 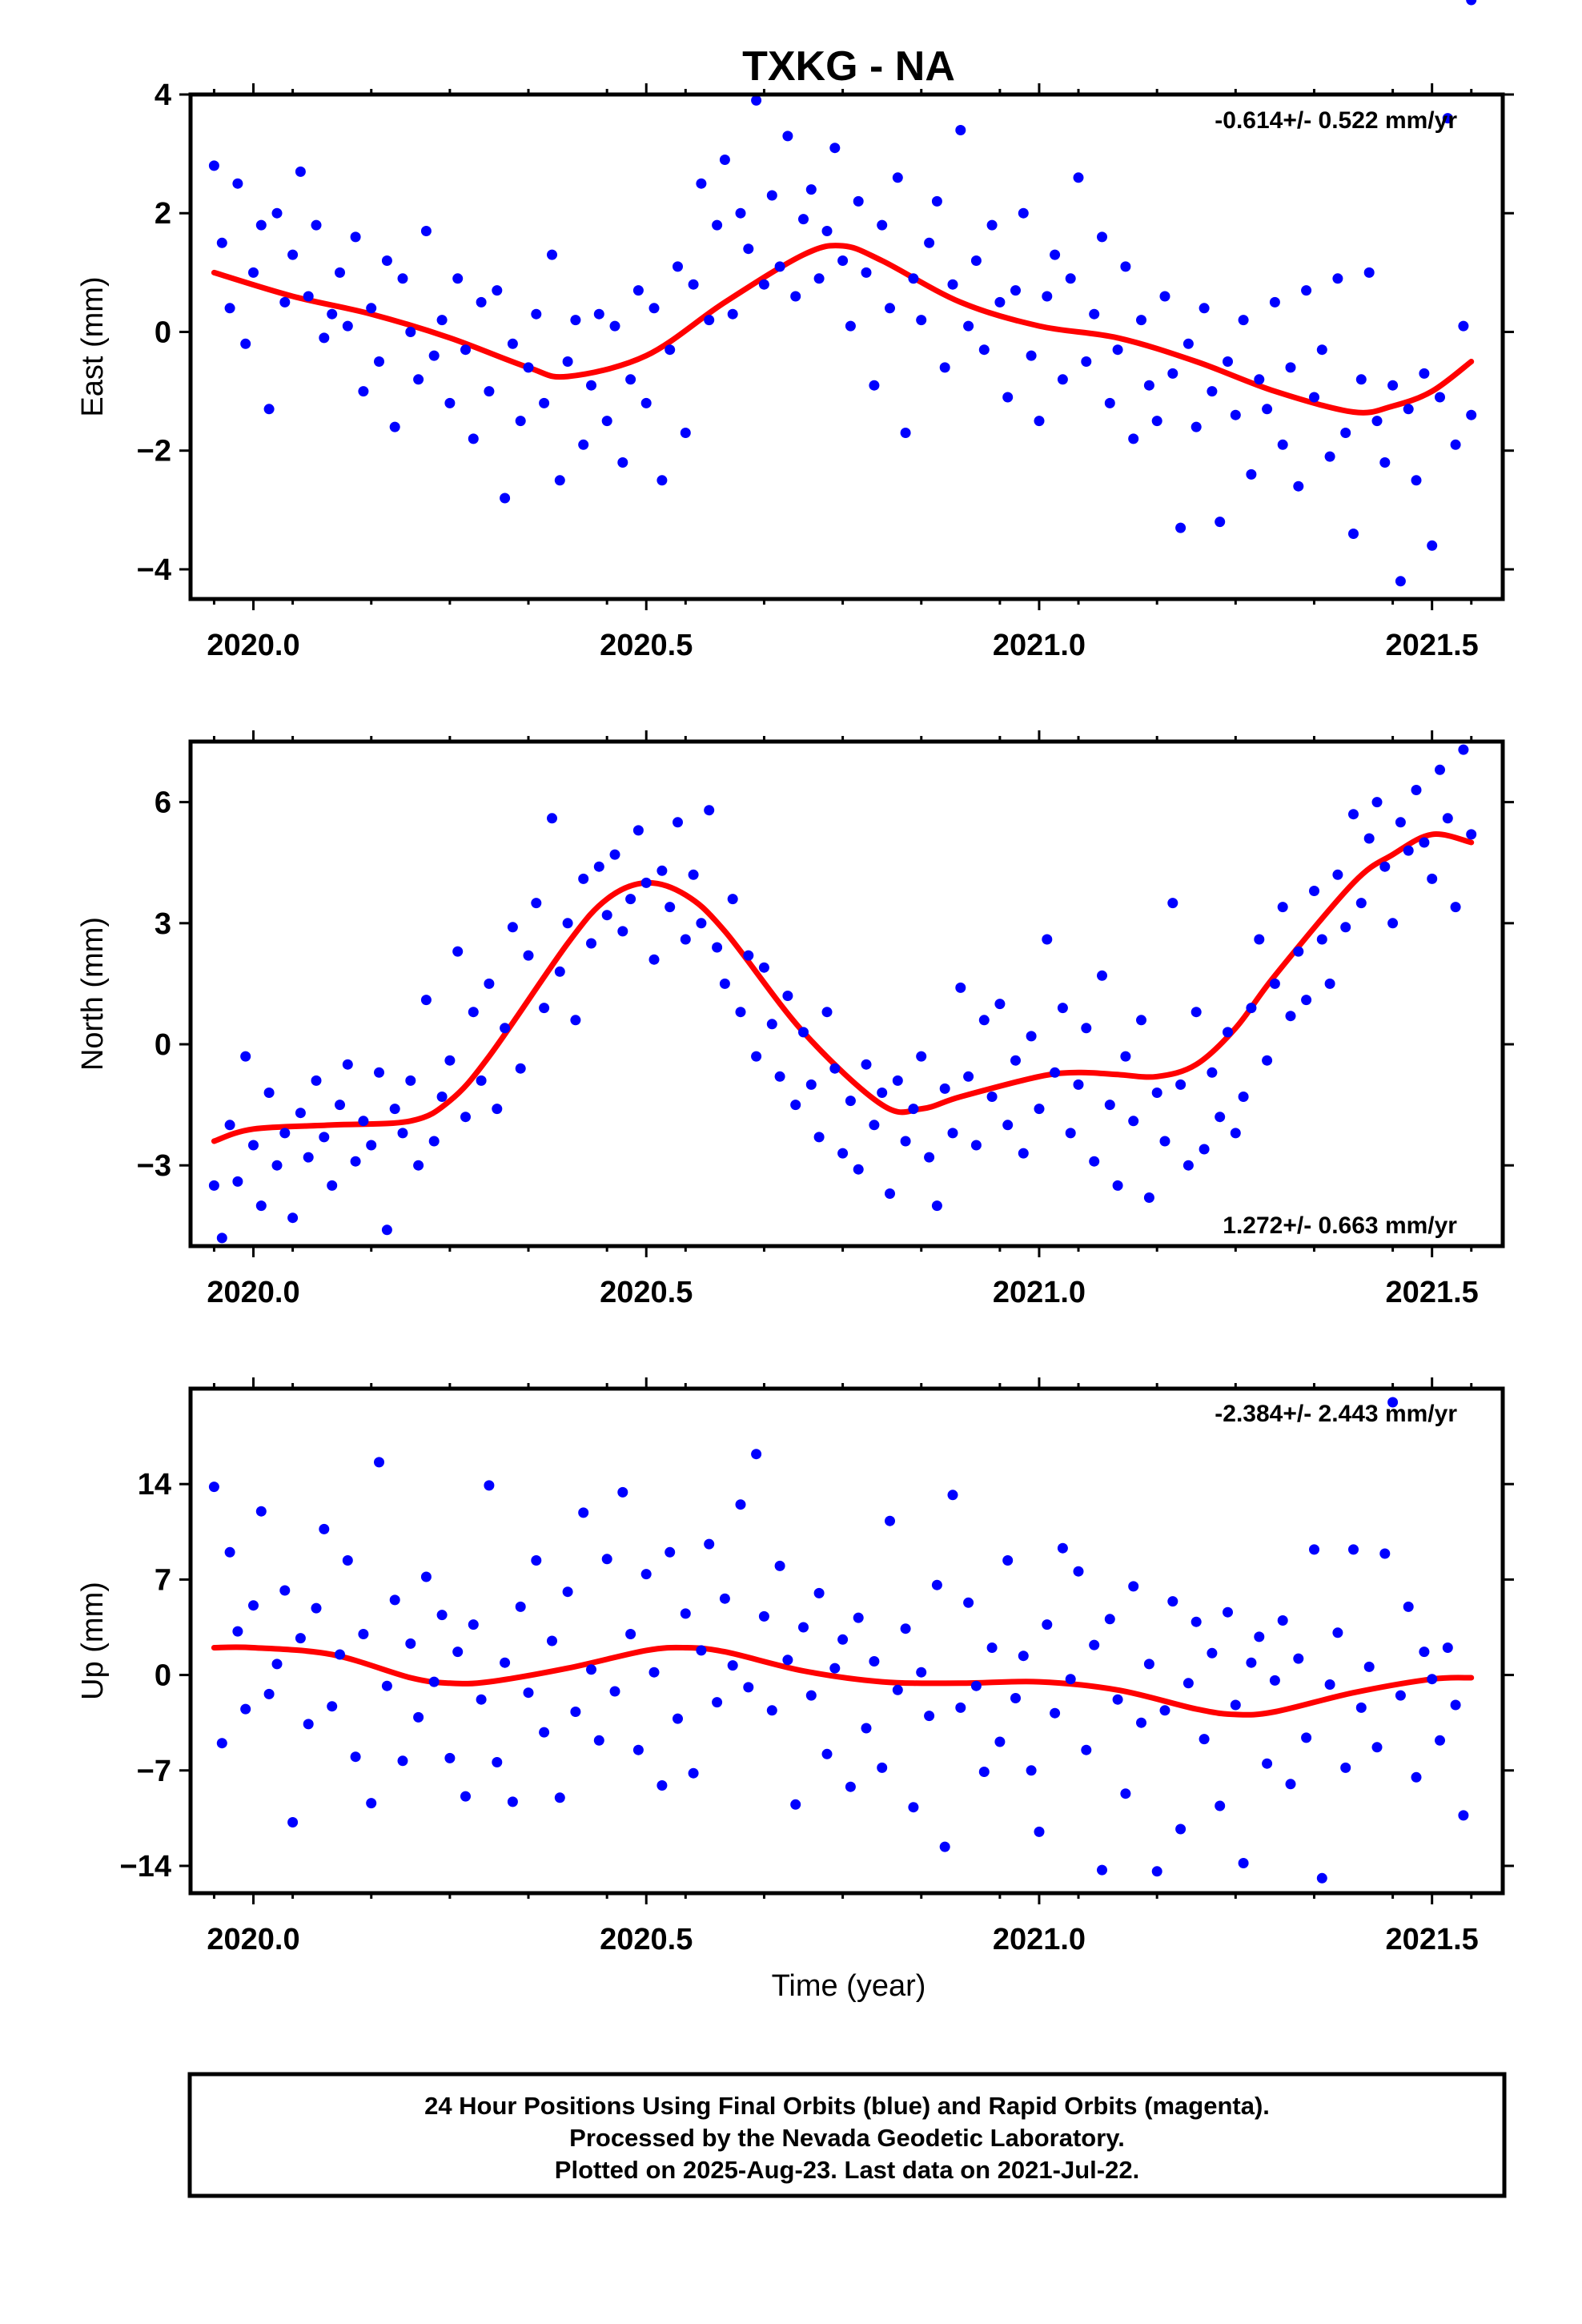 I want to click on up-y-tick-label: 7, so click(x=163, y=1580).